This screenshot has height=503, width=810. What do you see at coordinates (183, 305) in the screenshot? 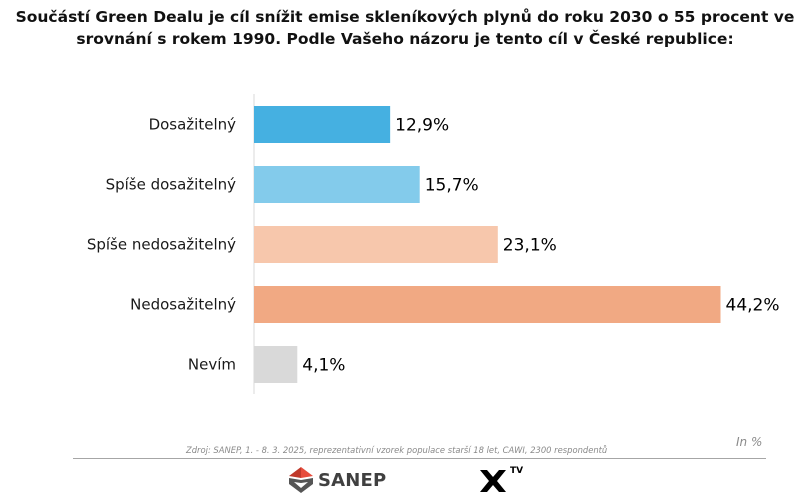
I see `category-label-3: Nedosažitelný` at bounding box center [183, 305].